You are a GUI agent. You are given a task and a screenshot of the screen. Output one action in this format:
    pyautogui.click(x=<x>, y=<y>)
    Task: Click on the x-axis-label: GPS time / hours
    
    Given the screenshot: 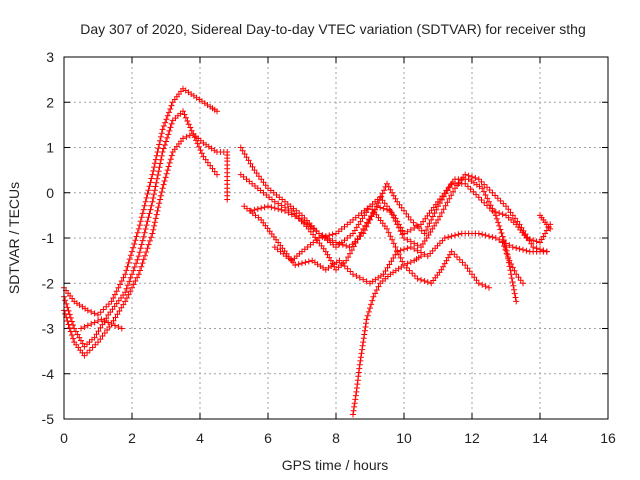 What is the action you would take?
    pyautogui.click(x=335, y=465)
    